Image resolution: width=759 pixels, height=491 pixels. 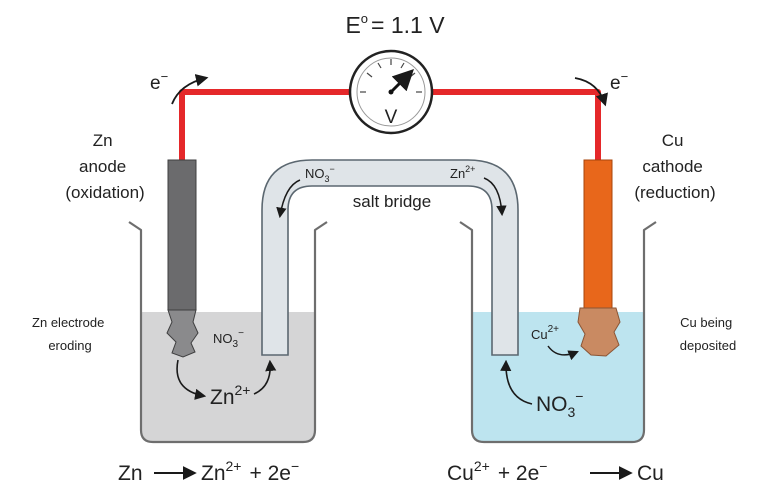 What do you see at coordinates (559, 404) in the screenshot?
I see `right-nitrate-ion: NO3−` at bounding box center [559, 404].